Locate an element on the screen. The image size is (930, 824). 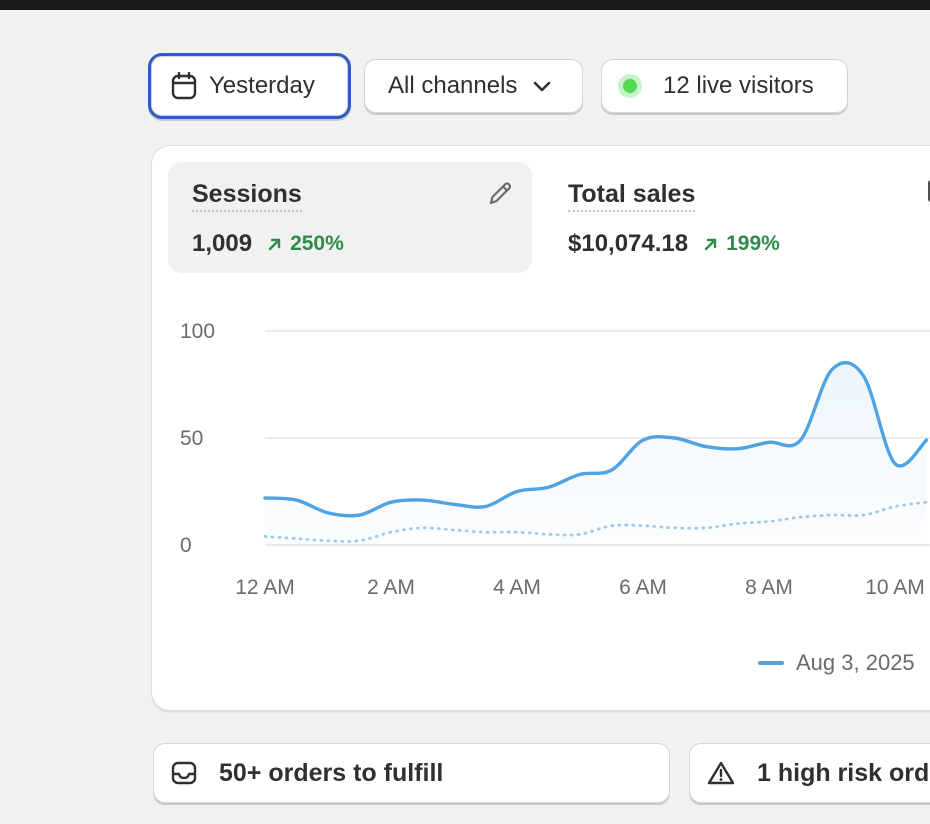
x-tick-label: 10 AM is located at coordinates (895, 587).